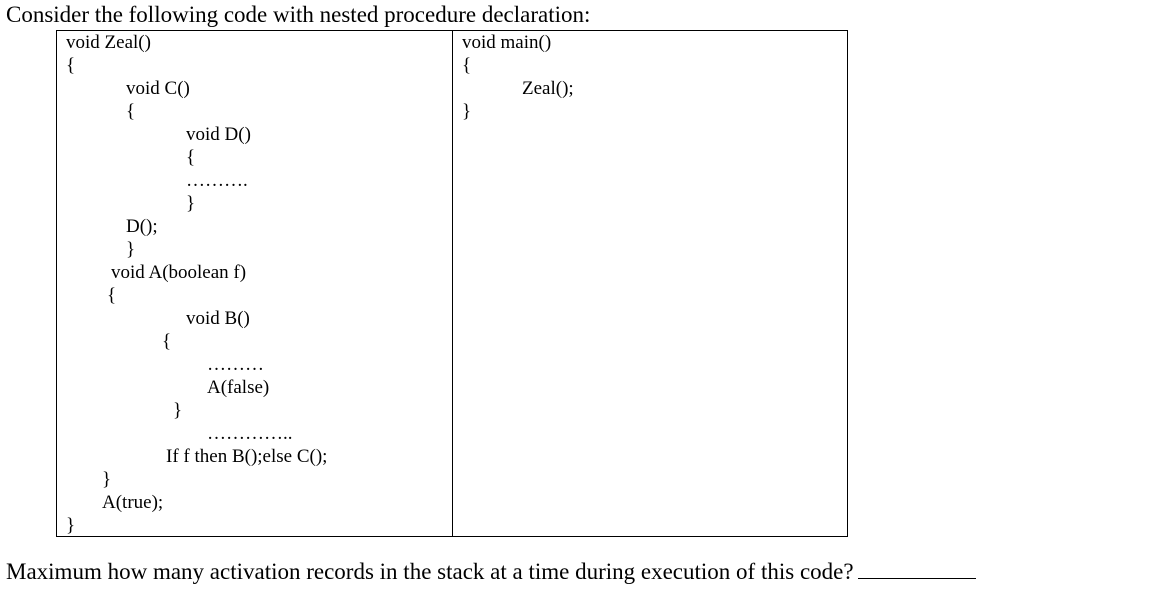  Describe the element at coordinates (916, 569) in the screenshot. I see `answer-blank` at that location.